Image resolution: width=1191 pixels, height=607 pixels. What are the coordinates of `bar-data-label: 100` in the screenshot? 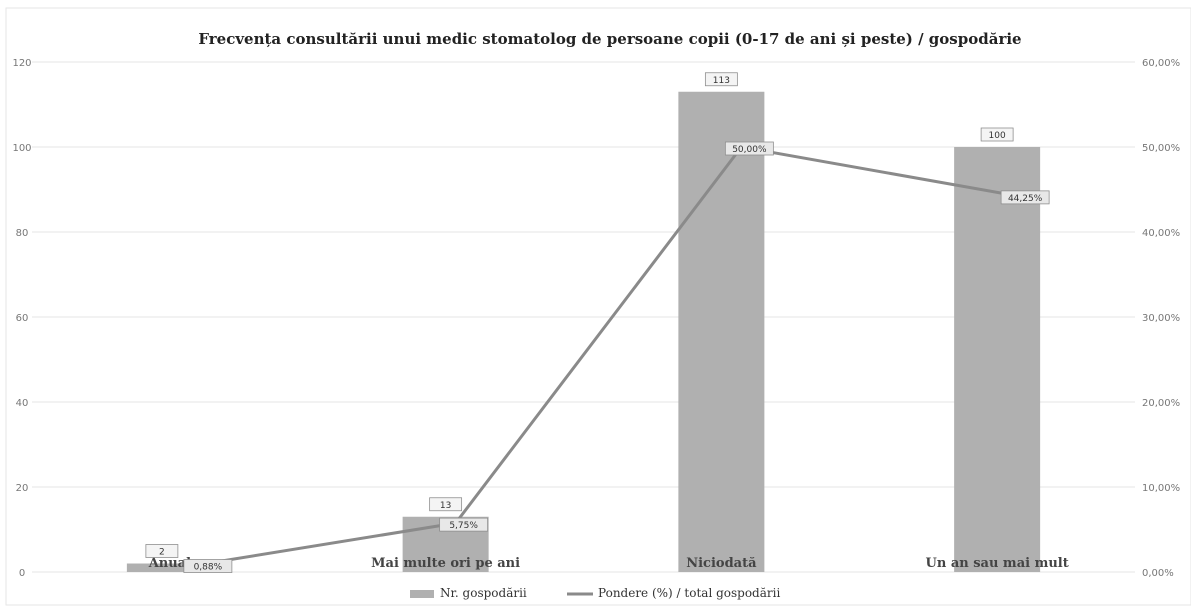 It's located at (997, 136).